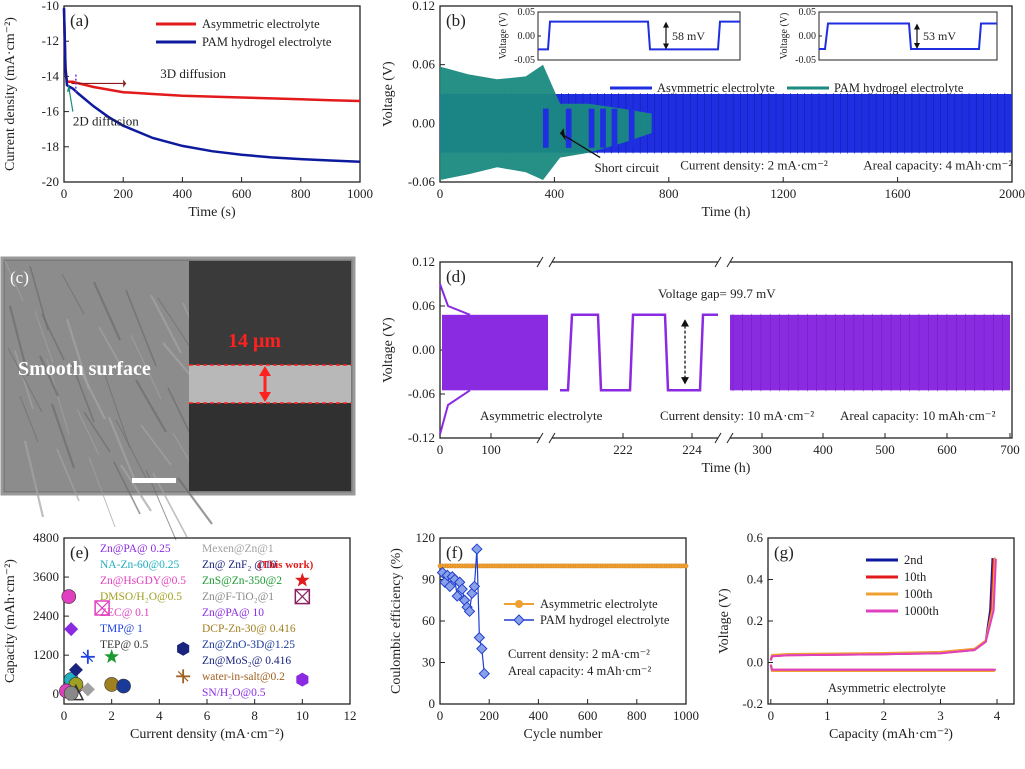 This screenshot has height=769, width=1025. I want to click on panel-label: (f), so click(454, 552).